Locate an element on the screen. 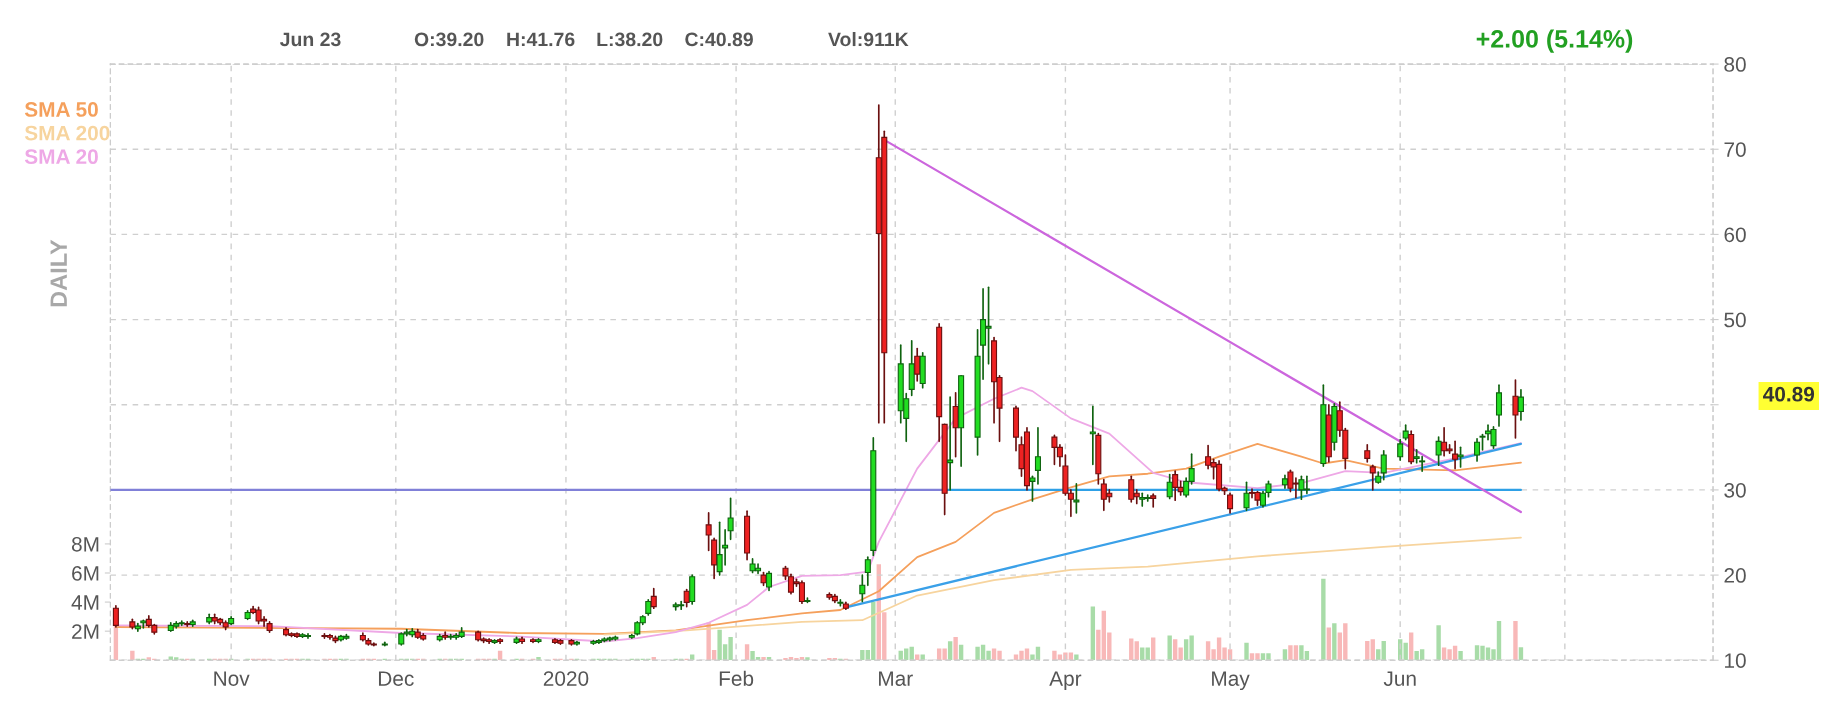  text: 40.89 is located at coordinates (1789, 394).